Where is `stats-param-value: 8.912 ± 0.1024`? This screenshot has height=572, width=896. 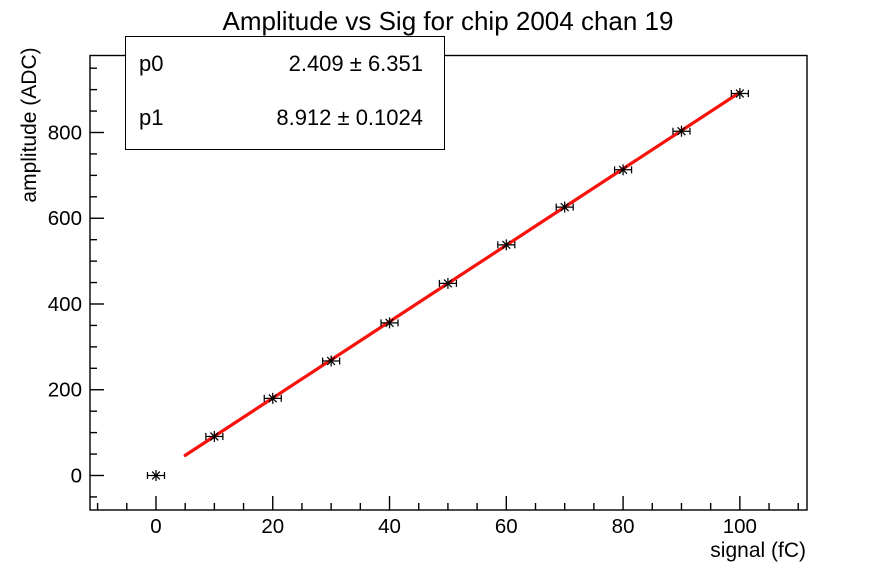 stats-param-value: 8.912 ± 0.1024 is located at coordinates (349, 117).